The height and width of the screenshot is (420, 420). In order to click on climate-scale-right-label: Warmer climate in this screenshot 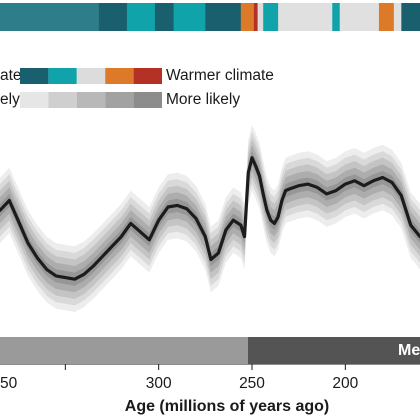, I will do `click(220, 75)`.